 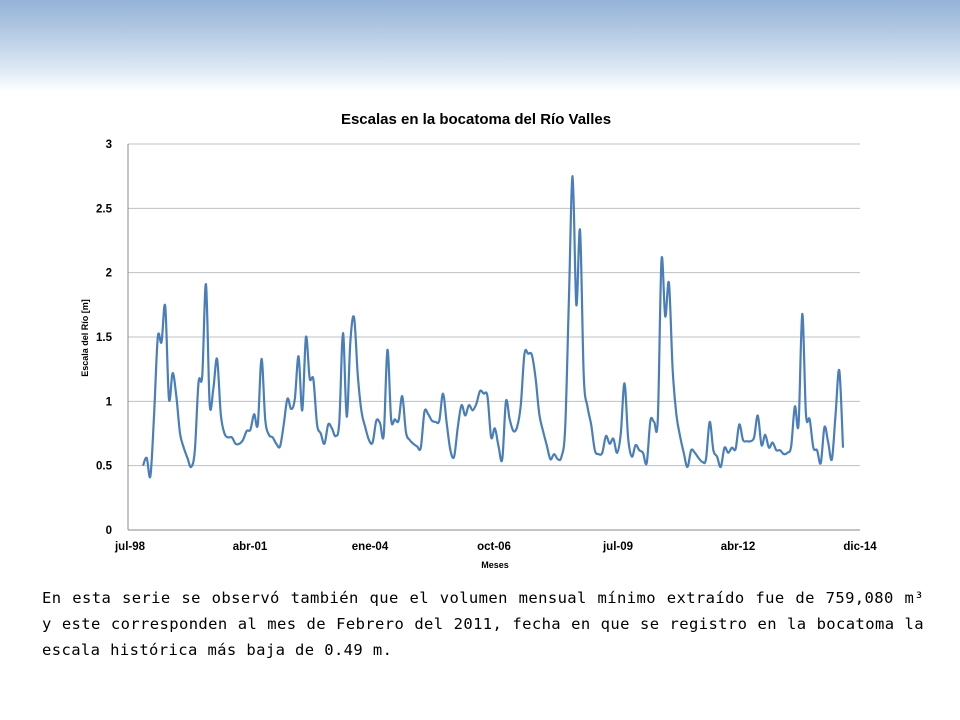 I want to click on x-tick-label: abr-01, so click(x=250, y=547).